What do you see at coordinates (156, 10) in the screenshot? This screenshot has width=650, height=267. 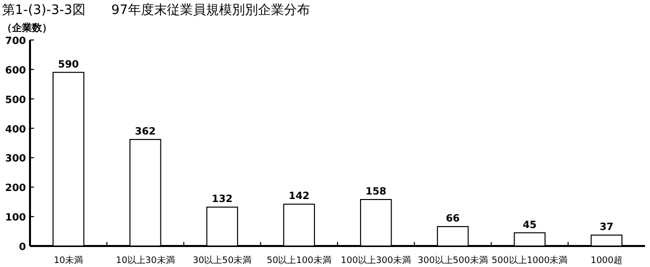 I see `chart-title: 第1-(3)-3-3図 97年度末従業員規模別別企業分布` at bounding box center [156, 10].